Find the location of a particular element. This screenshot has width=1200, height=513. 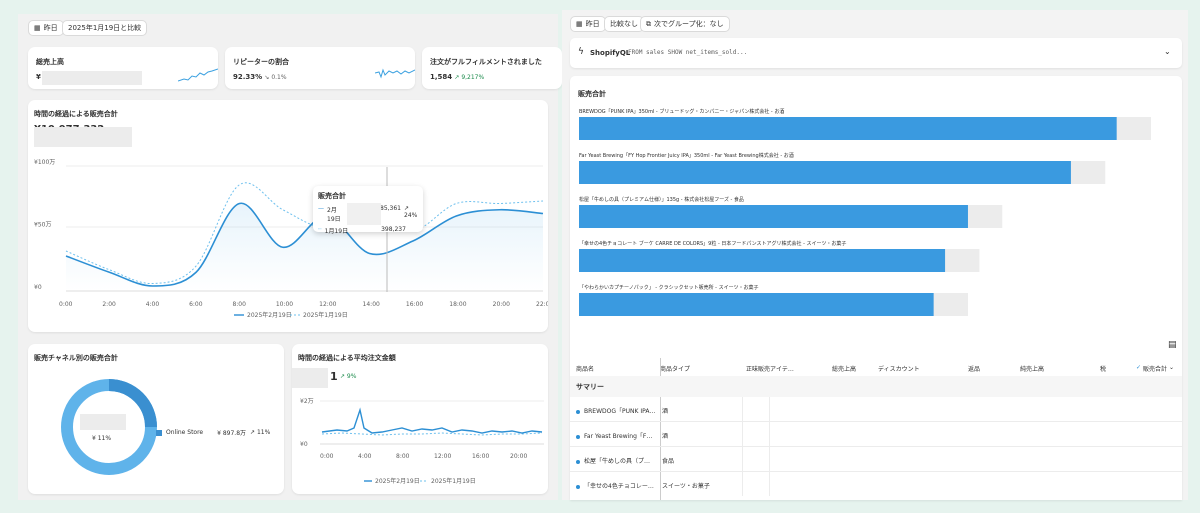

x-tick-label: 0:00 is located at coordinates (327, 456).